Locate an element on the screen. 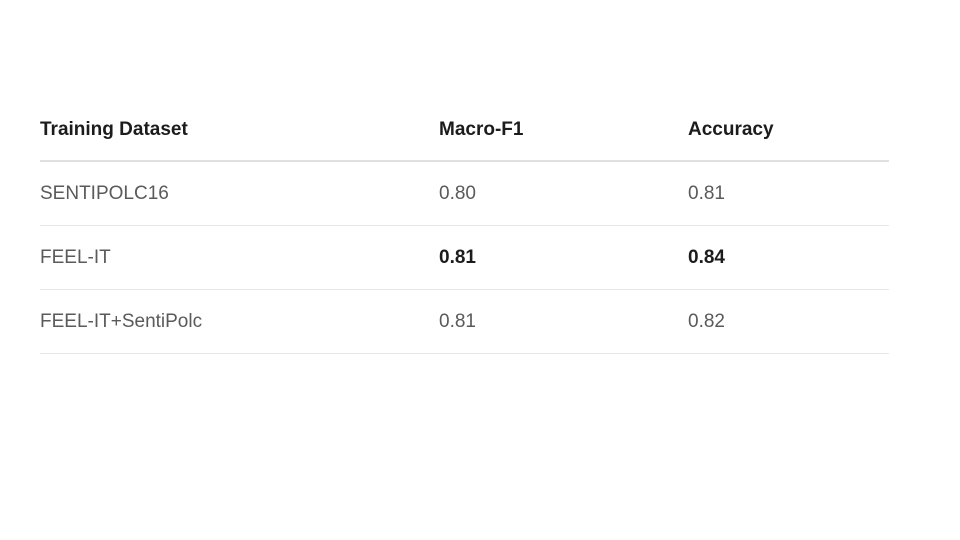 This screenshot has height=540, width=960. header-macro-f1: Macro-F1 is located at coordinates (563, 131).